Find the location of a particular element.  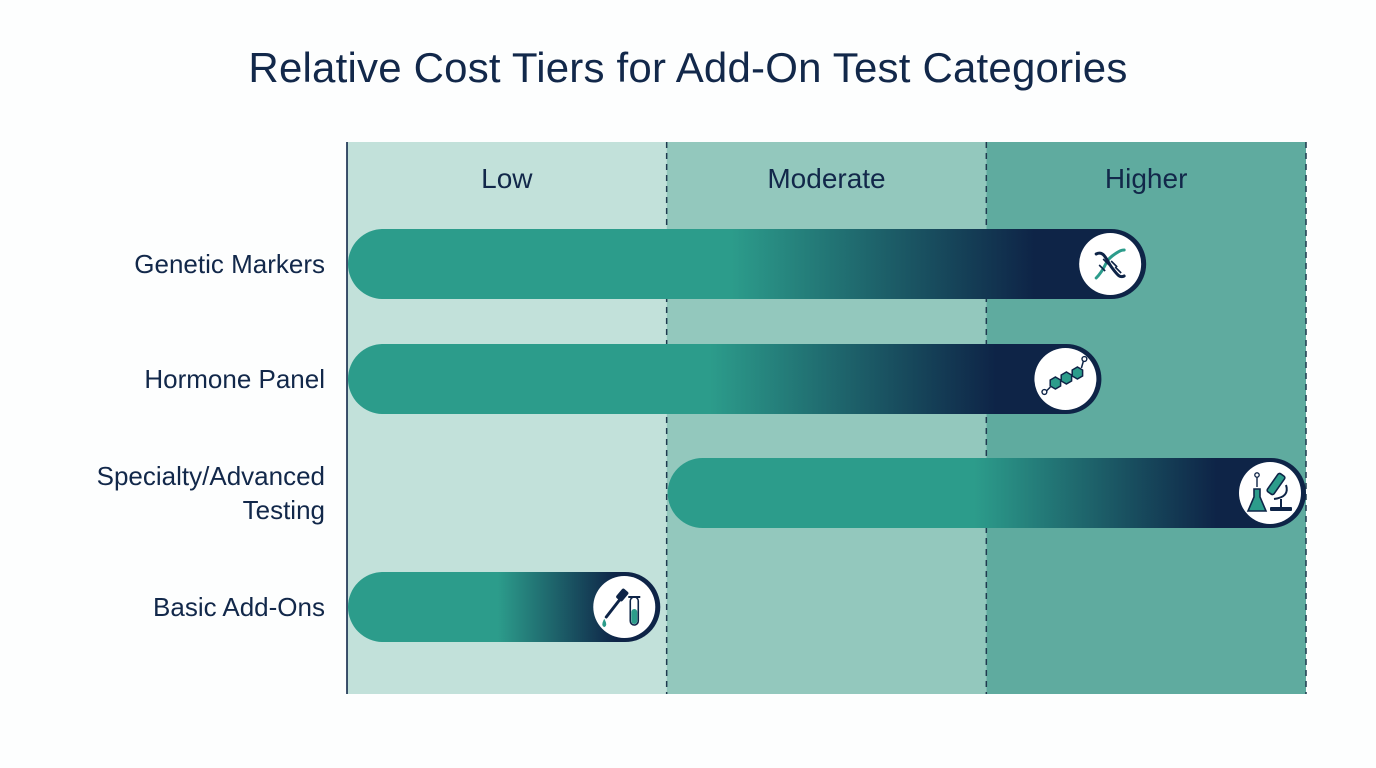

tier-label-higher: Higher is located at coordinates (1146, 178).